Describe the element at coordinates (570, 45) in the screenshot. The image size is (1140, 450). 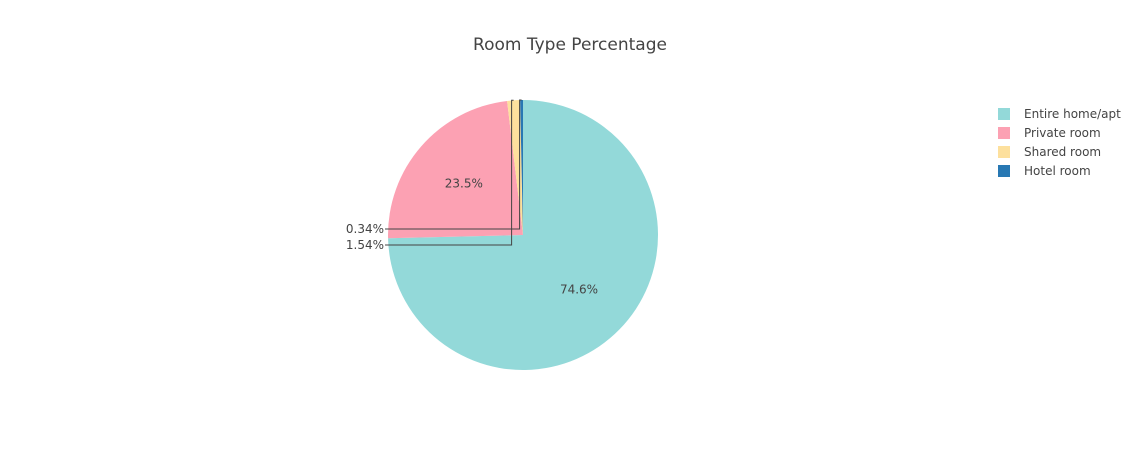
I see `chart-title: Room Type Percentage` at that location.